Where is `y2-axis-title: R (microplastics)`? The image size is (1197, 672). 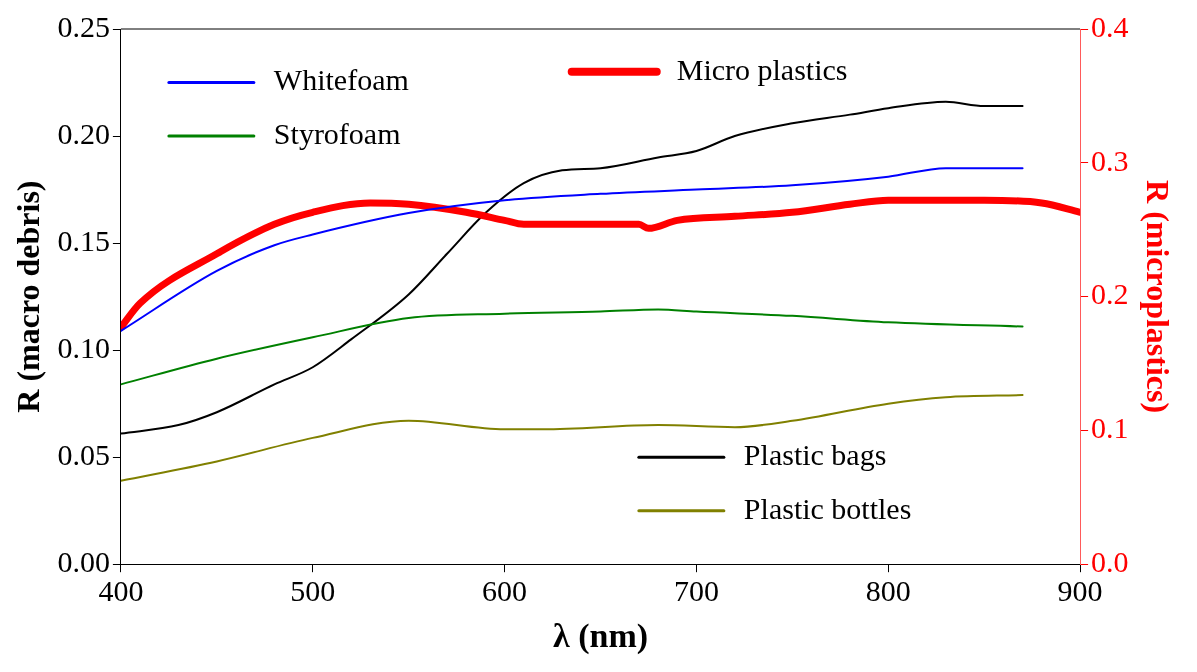
y2-axis-title: R (microplastics) is located at coordinates (1157, 297).